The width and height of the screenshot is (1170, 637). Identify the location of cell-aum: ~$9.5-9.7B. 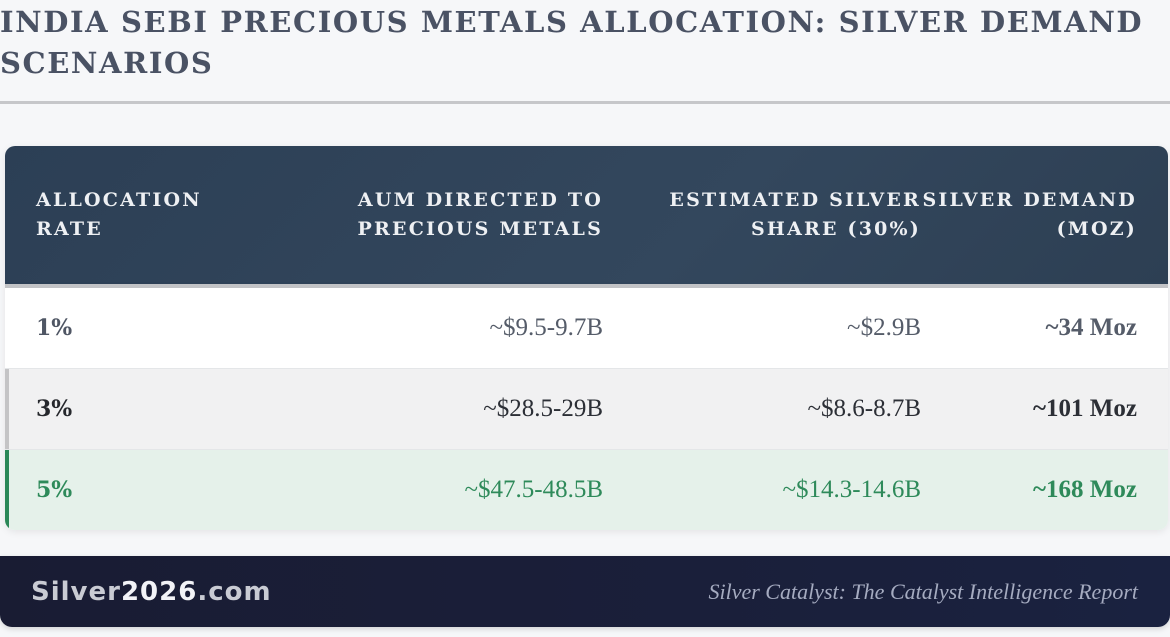
(439, 327).